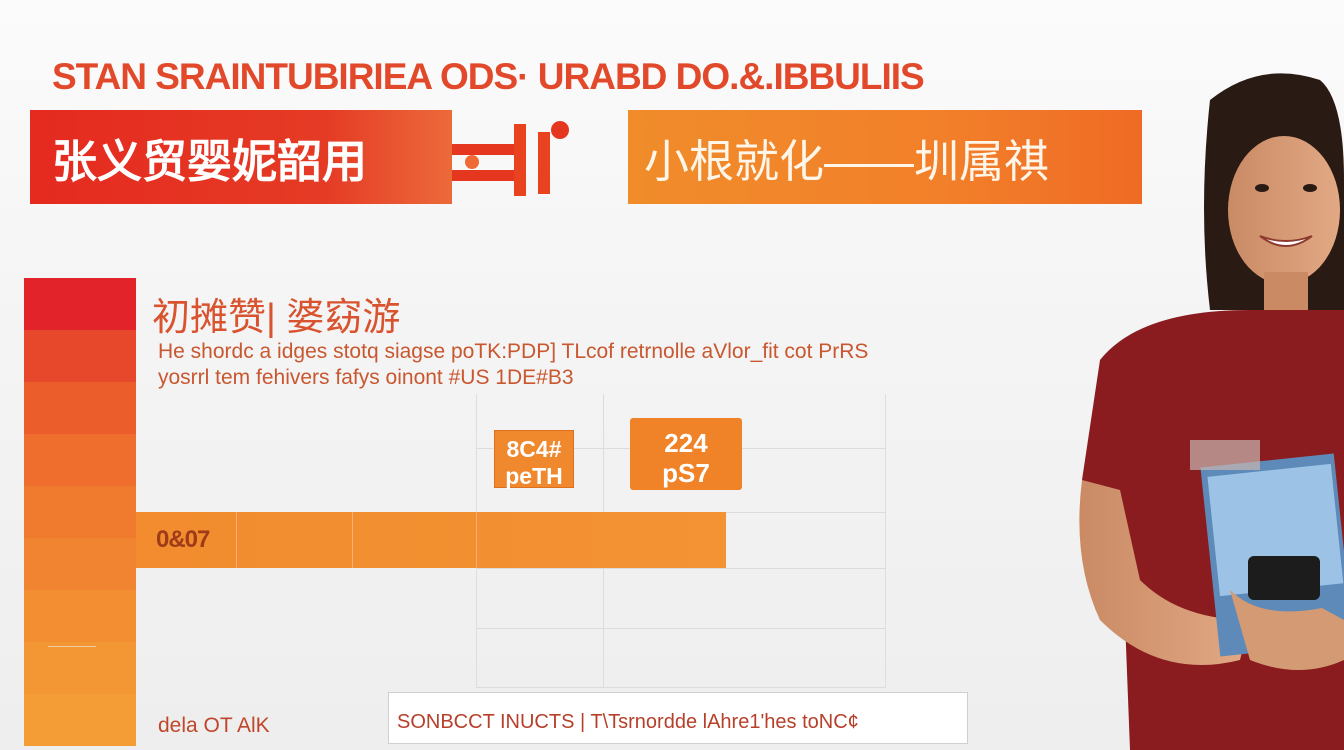 The height and width of the screenshot is (750, 1344). What do you see at coordinates (534, 476) in the screenshot?
I see `badge-caption: peTH` at bounding box center [534, 476].